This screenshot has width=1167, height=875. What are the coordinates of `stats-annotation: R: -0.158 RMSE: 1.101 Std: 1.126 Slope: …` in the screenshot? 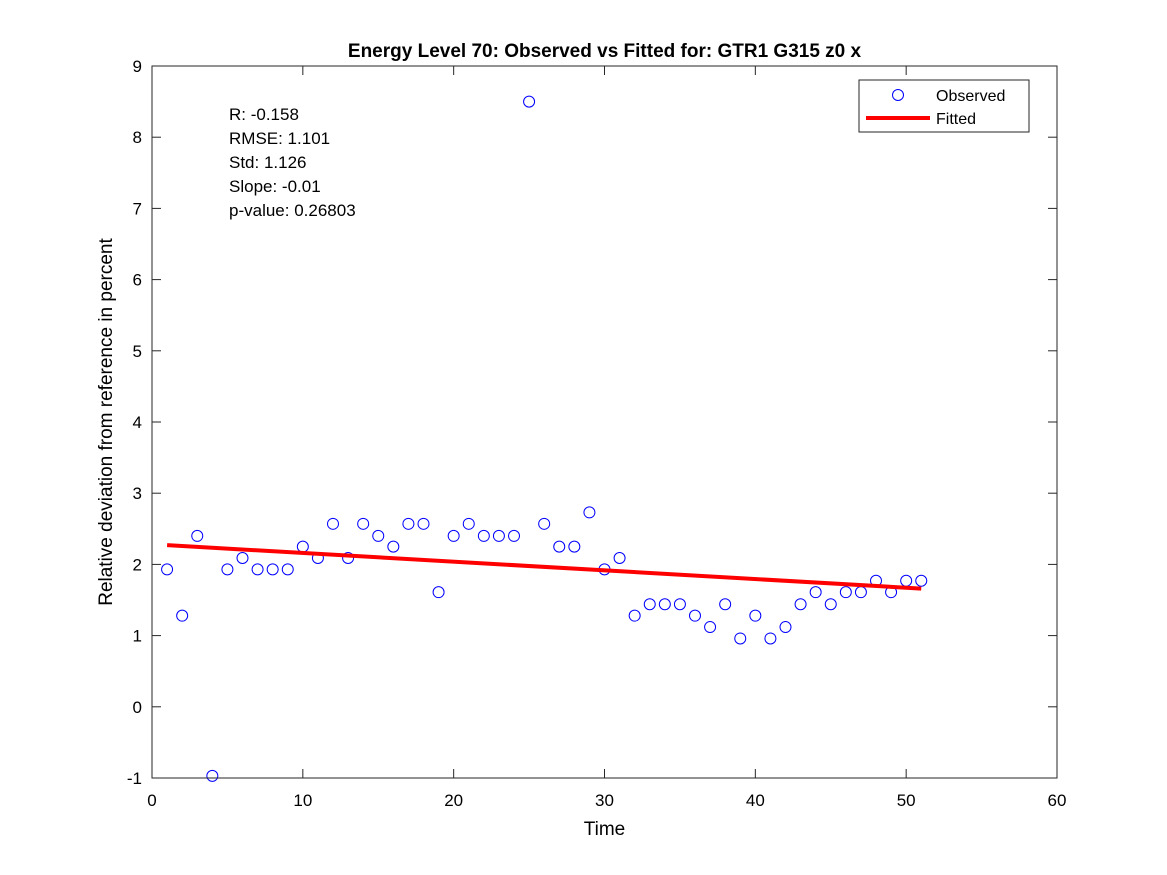 It's located at (292, 162).